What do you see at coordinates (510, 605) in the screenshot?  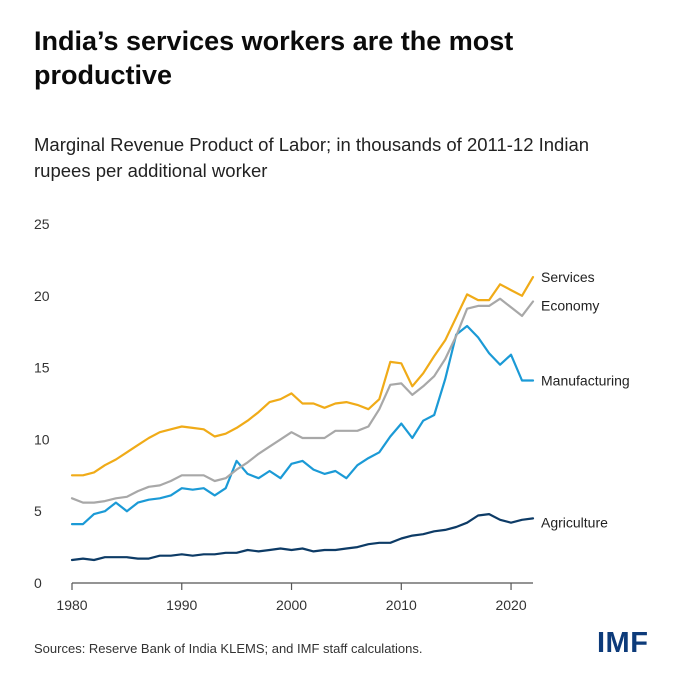 I see `x-tick-label: 2020` at bounding box center [510, 605].